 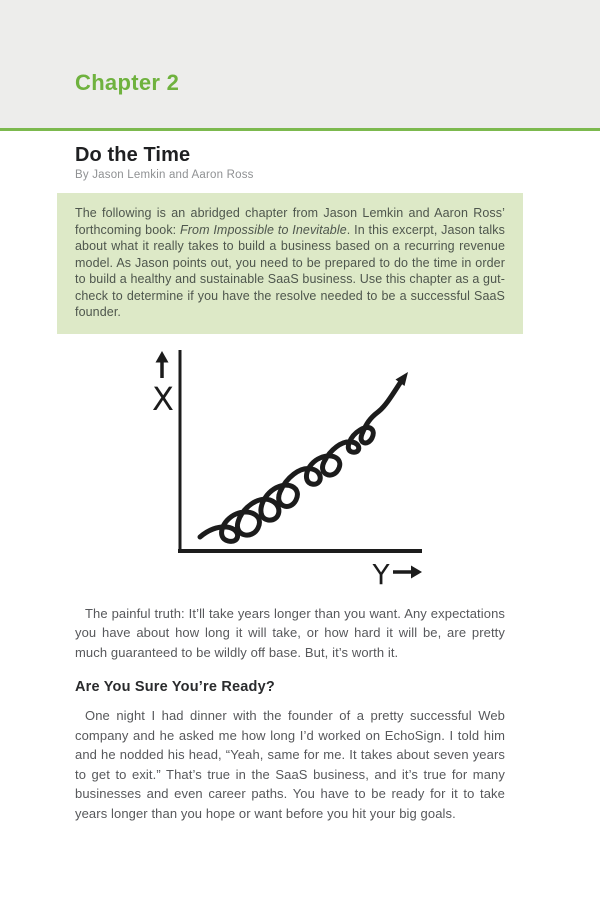 I want to click on scribble-arrowhead, so click(x=401, y=378).